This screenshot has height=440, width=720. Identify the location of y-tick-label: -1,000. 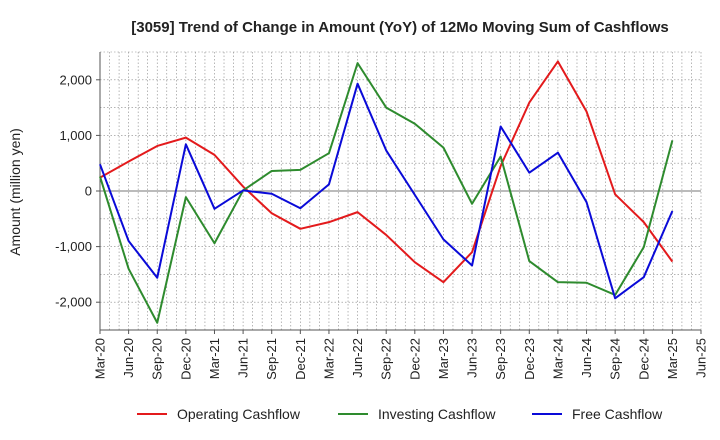
(73, 246).